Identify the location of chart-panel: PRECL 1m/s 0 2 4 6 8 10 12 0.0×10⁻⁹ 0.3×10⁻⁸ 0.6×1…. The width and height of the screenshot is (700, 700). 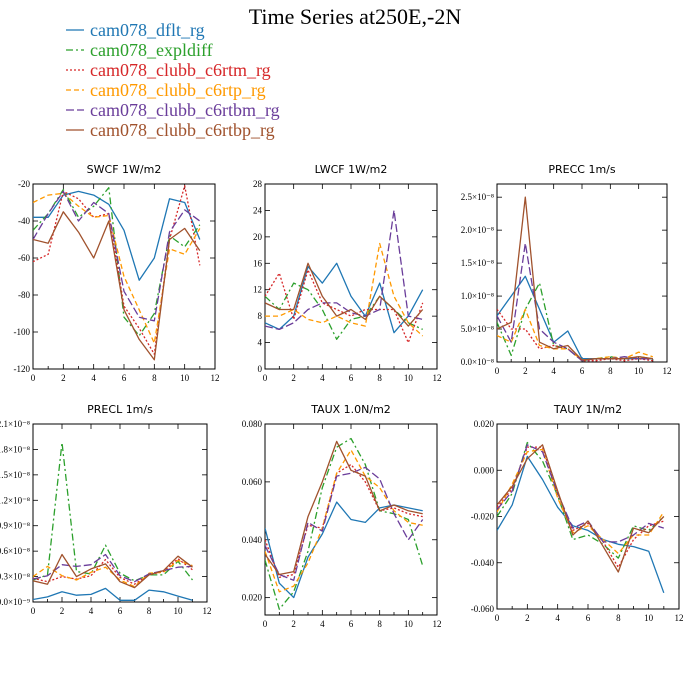
(106, 509).